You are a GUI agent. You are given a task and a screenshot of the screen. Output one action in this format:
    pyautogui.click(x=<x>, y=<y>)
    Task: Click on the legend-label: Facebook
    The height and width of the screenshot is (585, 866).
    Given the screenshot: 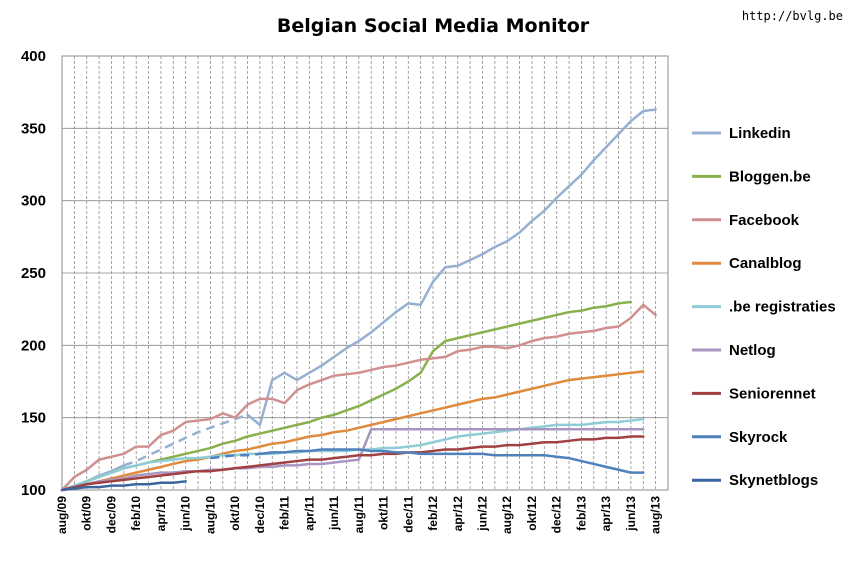 What is the action you would take?
    pyautogui.click(x=764, y=220)
    